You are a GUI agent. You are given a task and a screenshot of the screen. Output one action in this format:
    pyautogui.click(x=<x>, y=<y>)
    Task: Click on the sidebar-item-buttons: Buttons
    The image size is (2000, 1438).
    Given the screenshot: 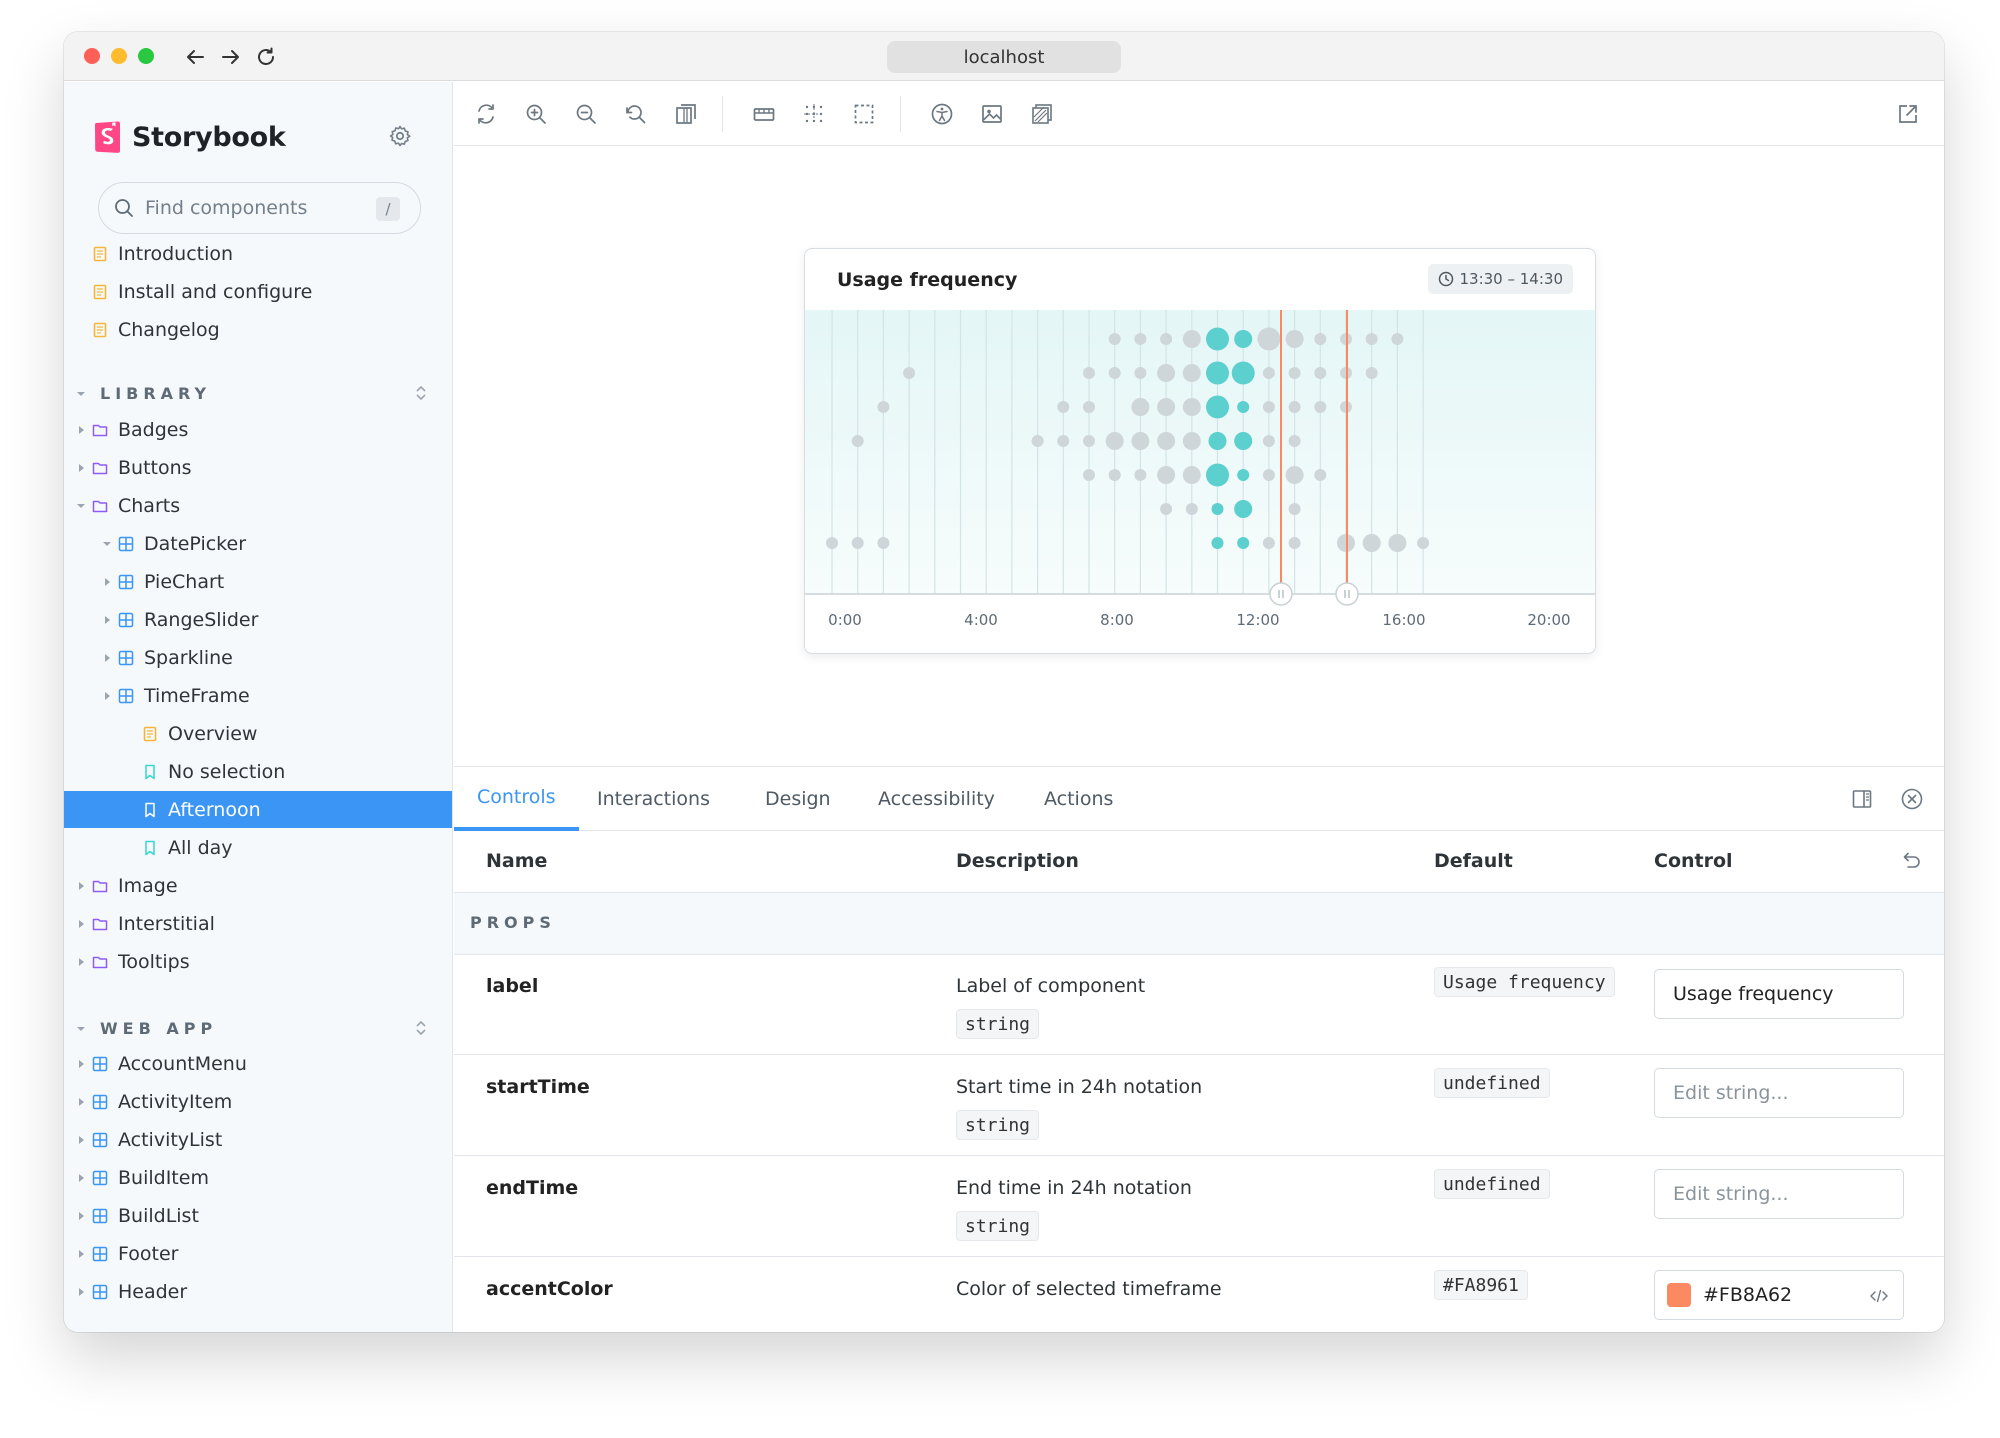 What is the action you would take?
    pyautogui.click(x=134, y=467)
    